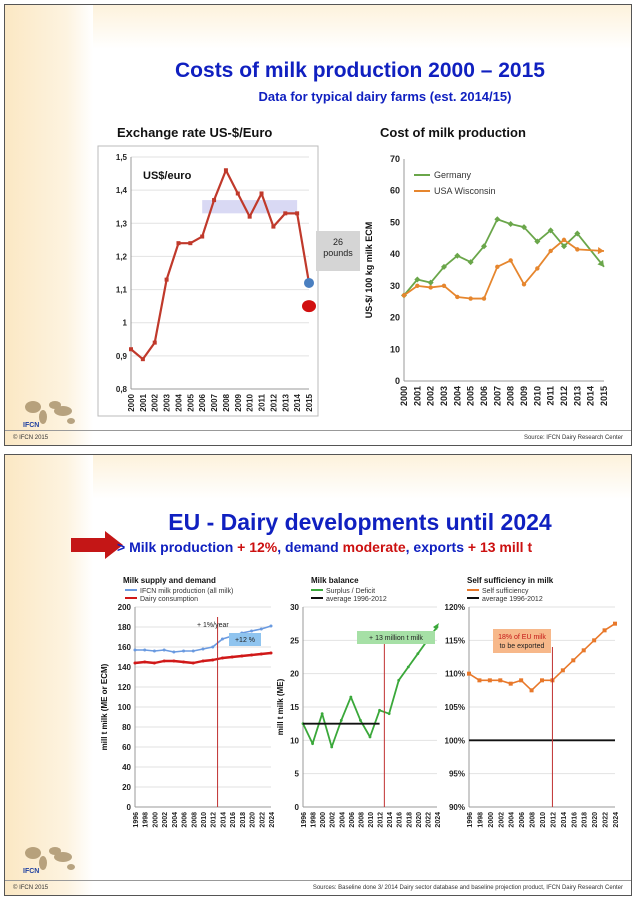 The image size is (638, 903). I want to click on y-tick-label: 10, so click(395, 349).